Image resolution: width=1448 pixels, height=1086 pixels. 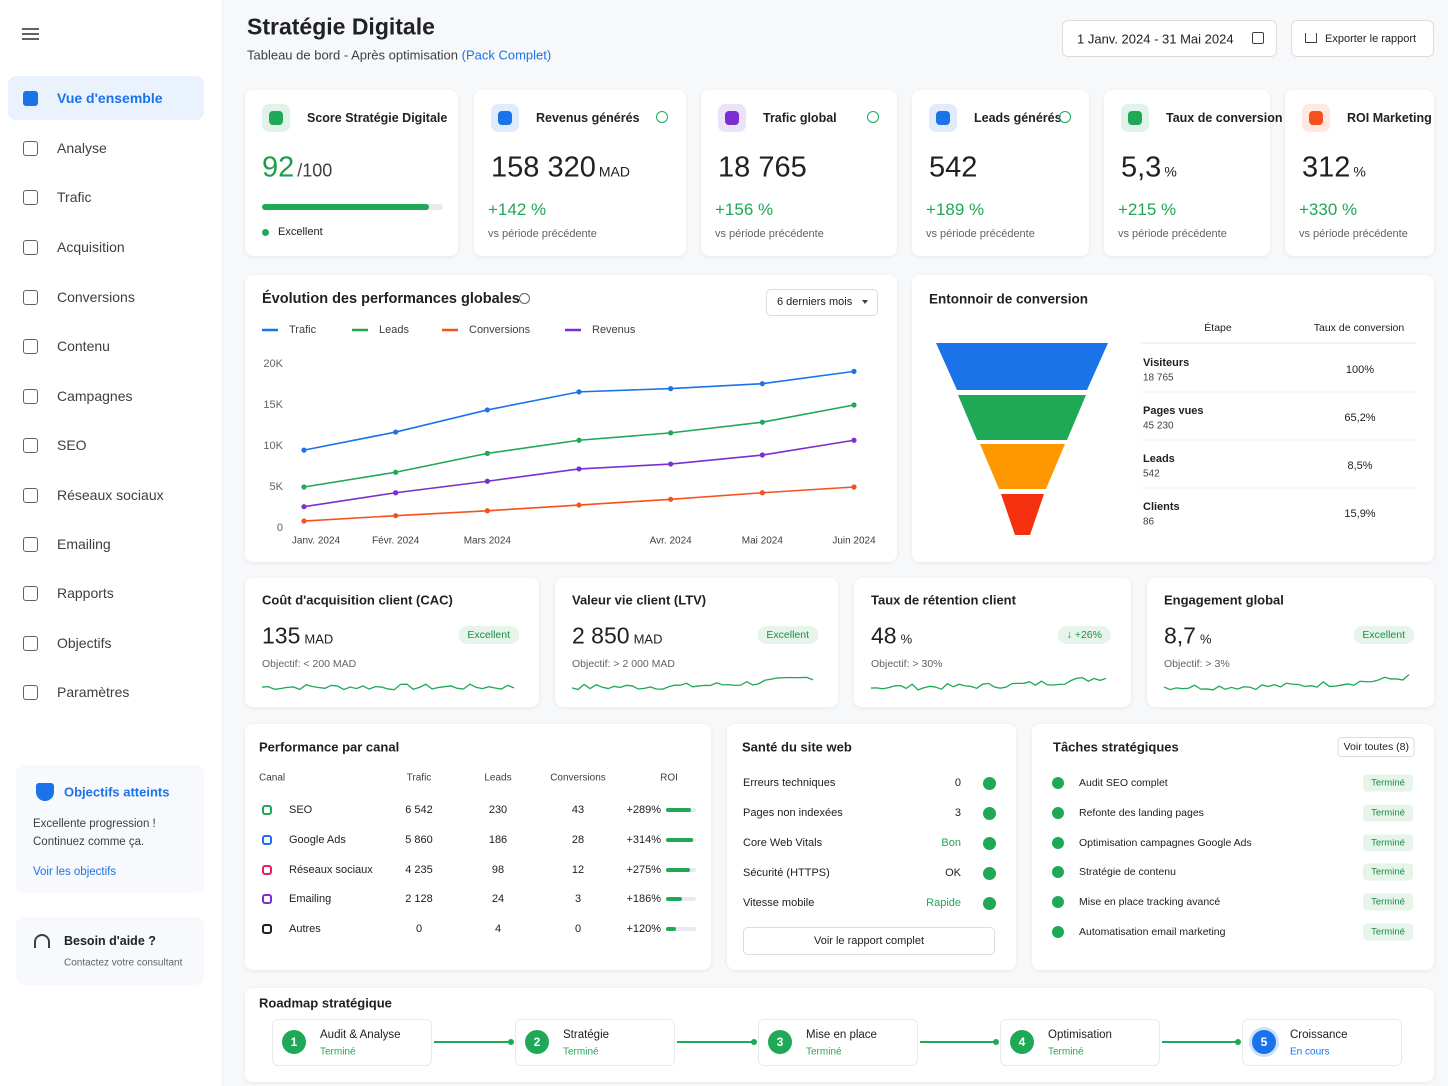 I want to click on health-value: 0, so click(x=957, y=783).